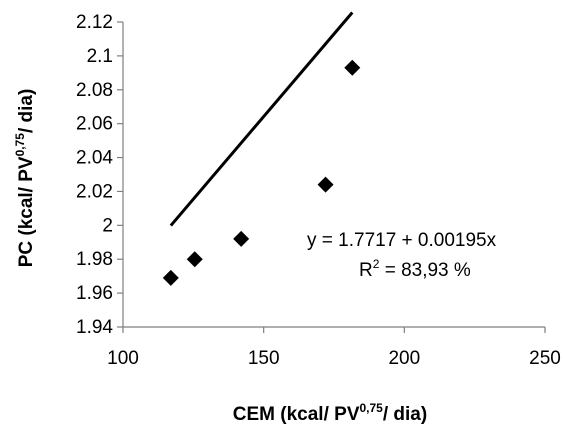  Describe the element at coordinates (107, 225) in the screenshot. I see `y-tick-label: 2` at that location.